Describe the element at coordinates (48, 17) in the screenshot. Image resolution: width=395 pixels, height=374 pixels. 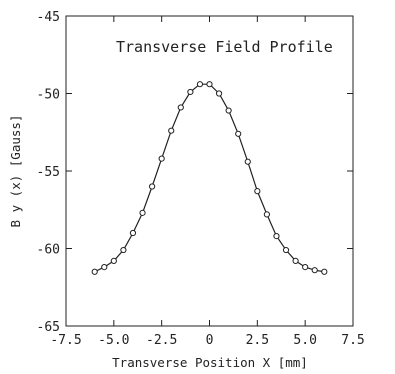
I see `y-tick-label: -45` at that location.